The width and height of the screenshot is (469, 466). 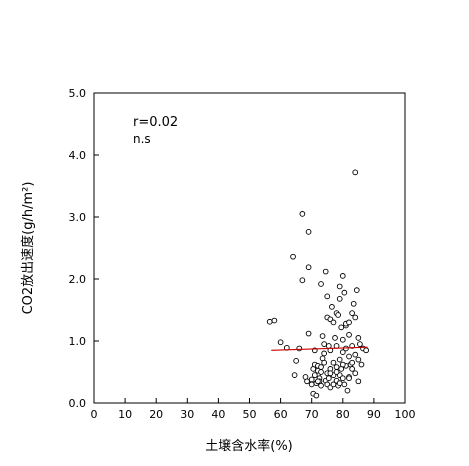 I want to click on trend-line-group, so click(x=319, y=348).